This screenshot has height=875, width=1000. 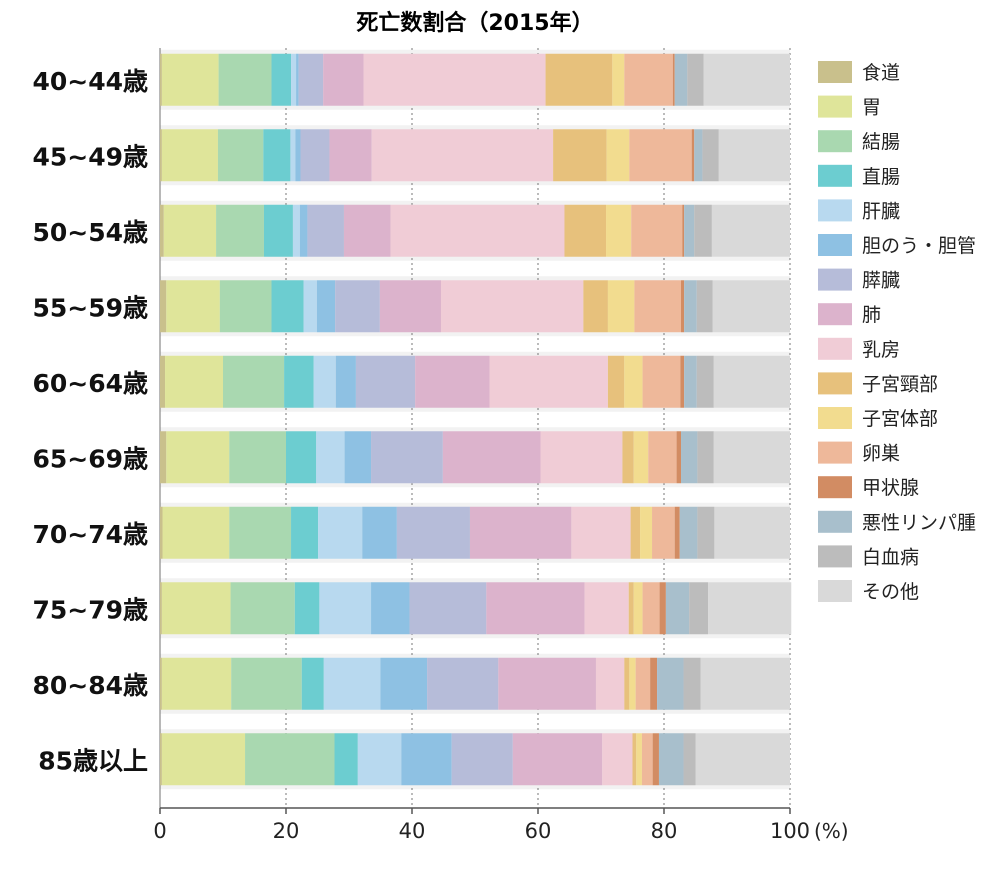 I want to click on category-label: 55~59歳, so click(x=90, y=307).